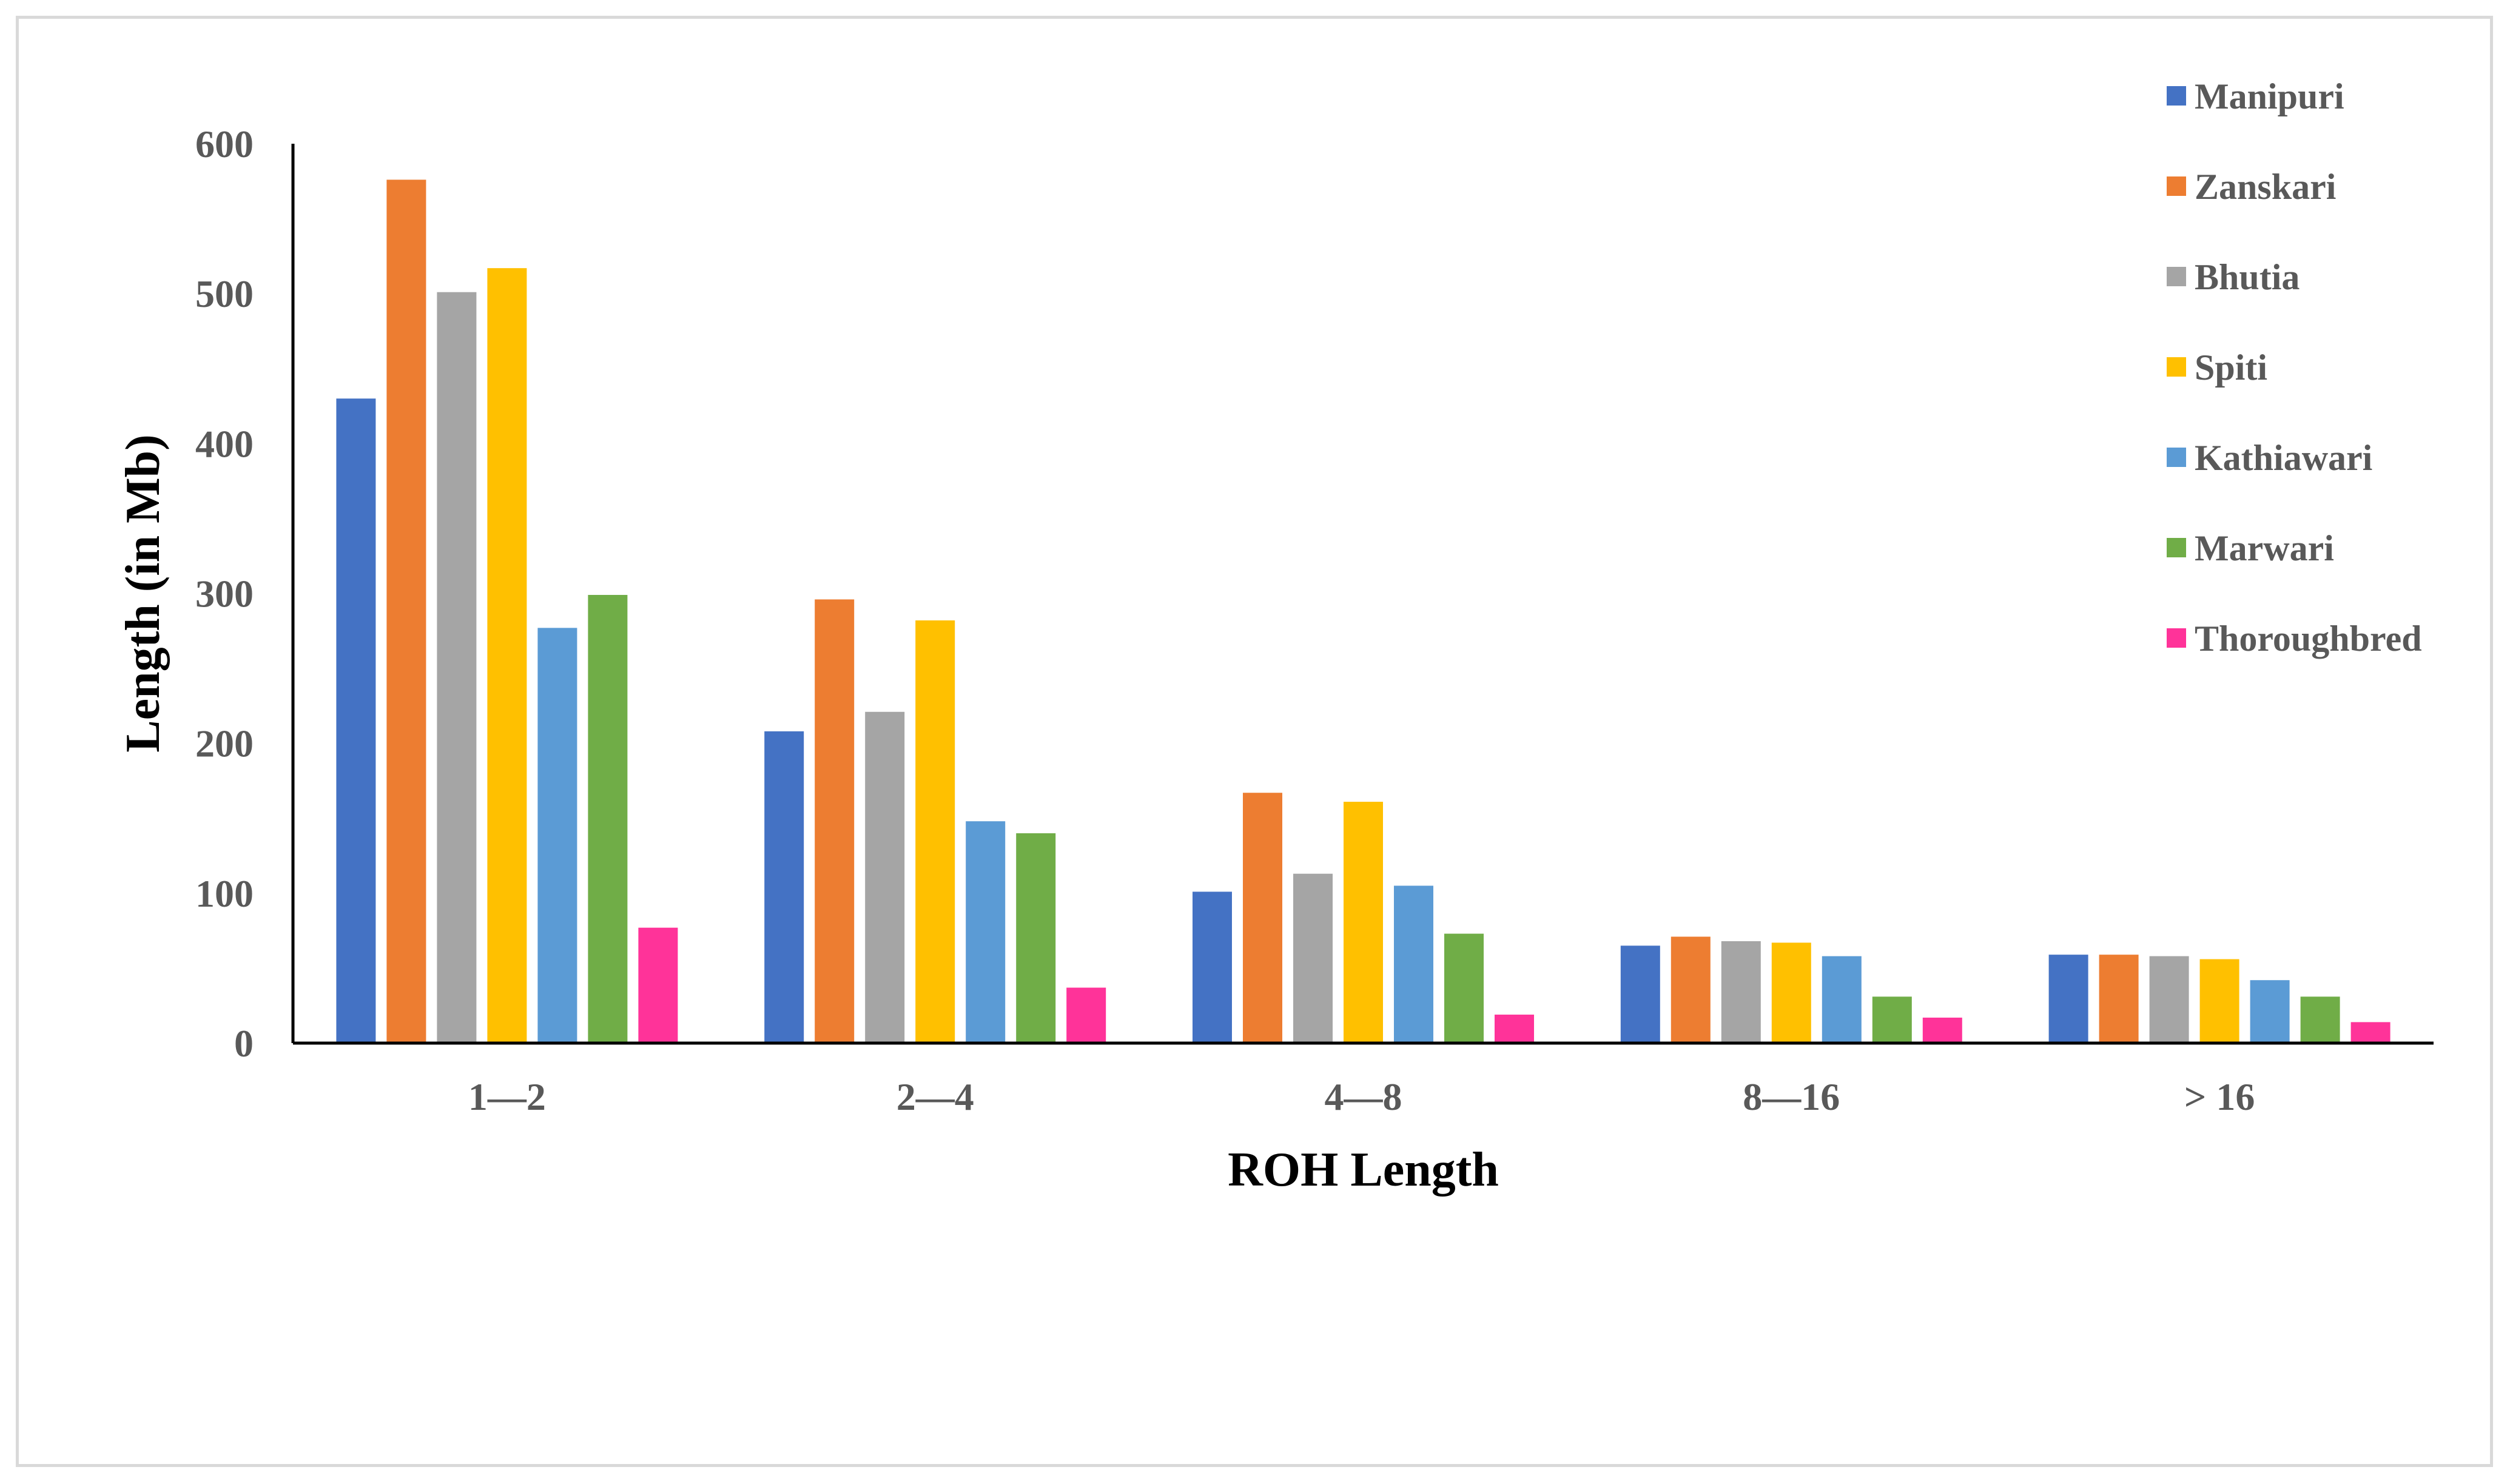  What do you see at coordinates (2265, 187) in the screenshot?
I see `legend-label-zanskari: Zanskari` at bounding box center [2265, 187].